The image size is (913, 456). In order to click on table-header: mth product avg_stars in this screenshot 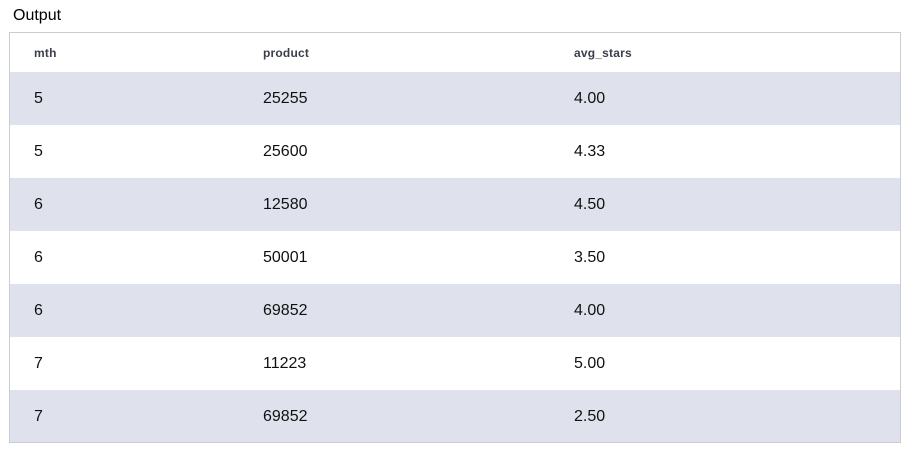, I will do `click(455, 52)`.